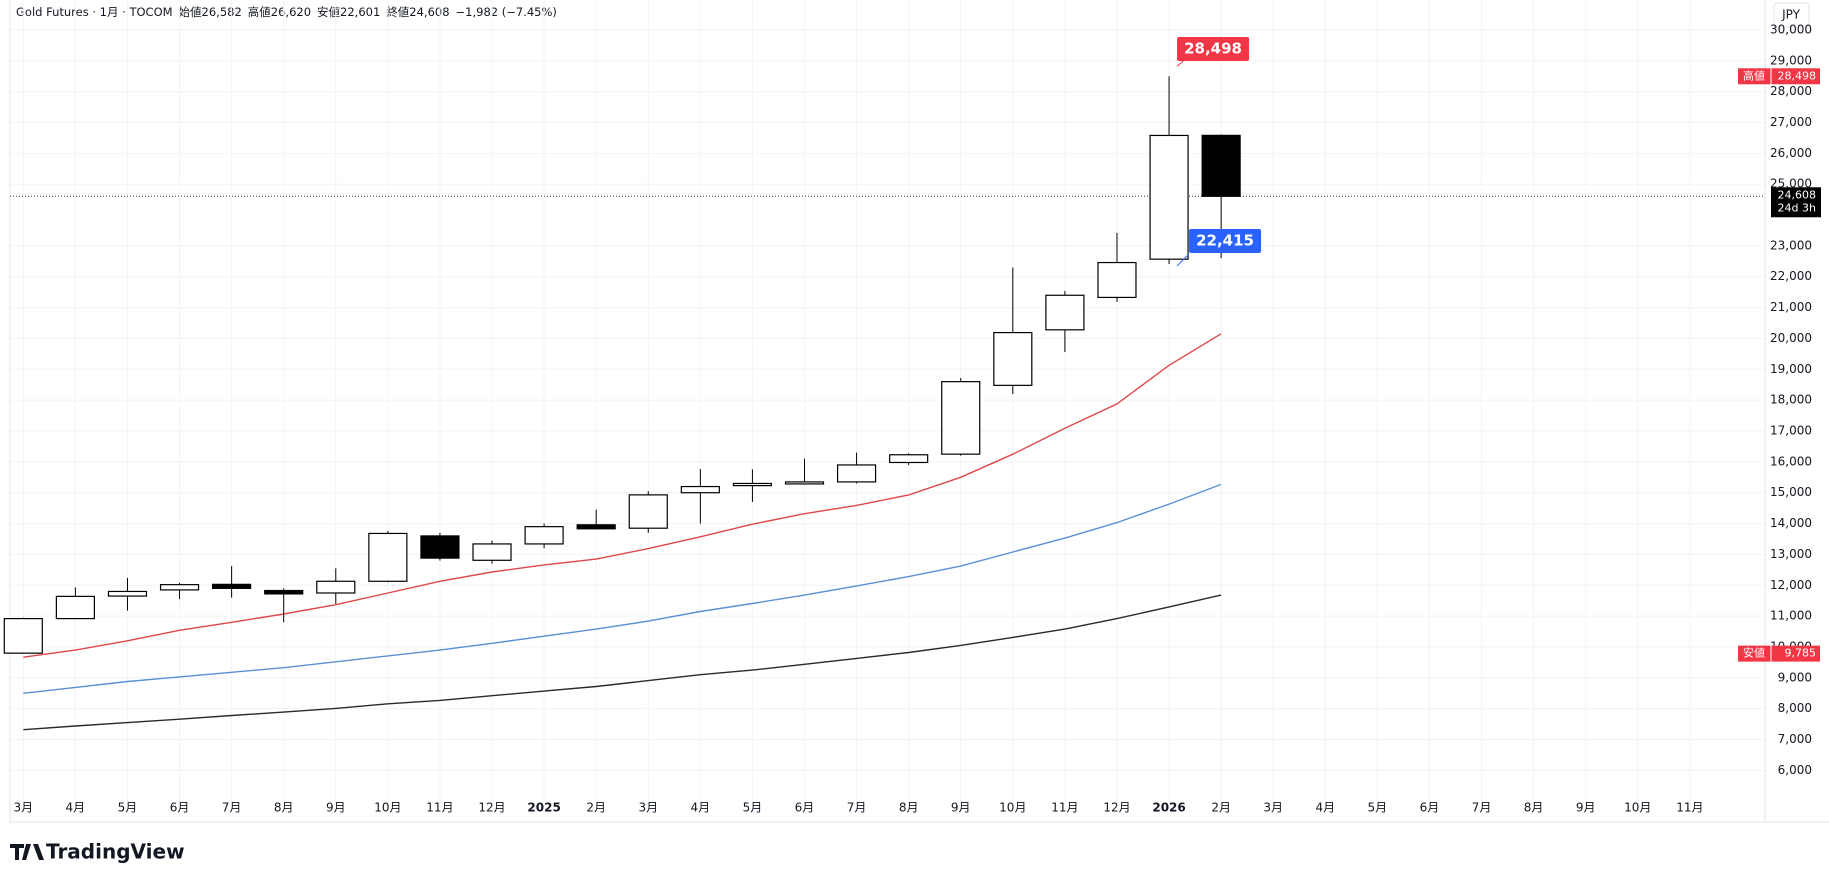 The height and width of the screenshot is (874, 1829). I want to click on y-tick-label: 23,000, so click(1791, 245).